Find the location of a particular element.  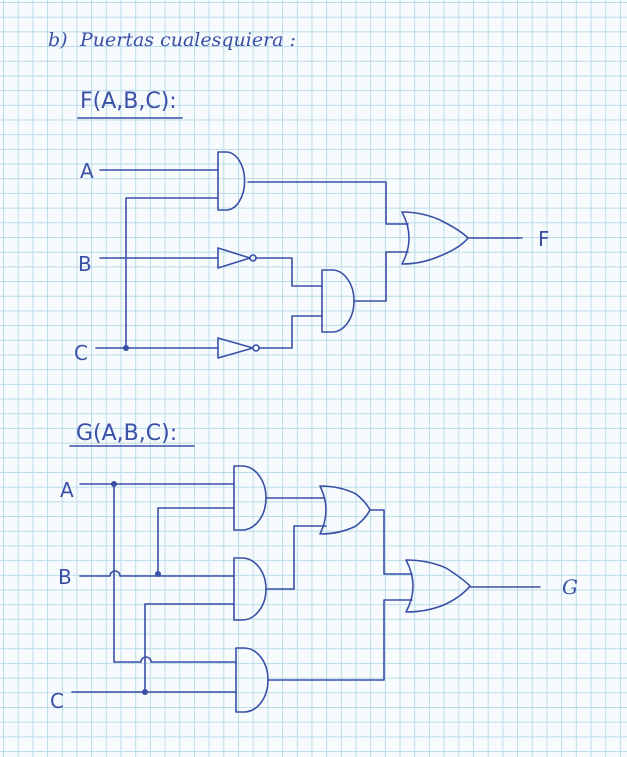

g-title: G(A,B,C): is located at coordinates (126, 433).